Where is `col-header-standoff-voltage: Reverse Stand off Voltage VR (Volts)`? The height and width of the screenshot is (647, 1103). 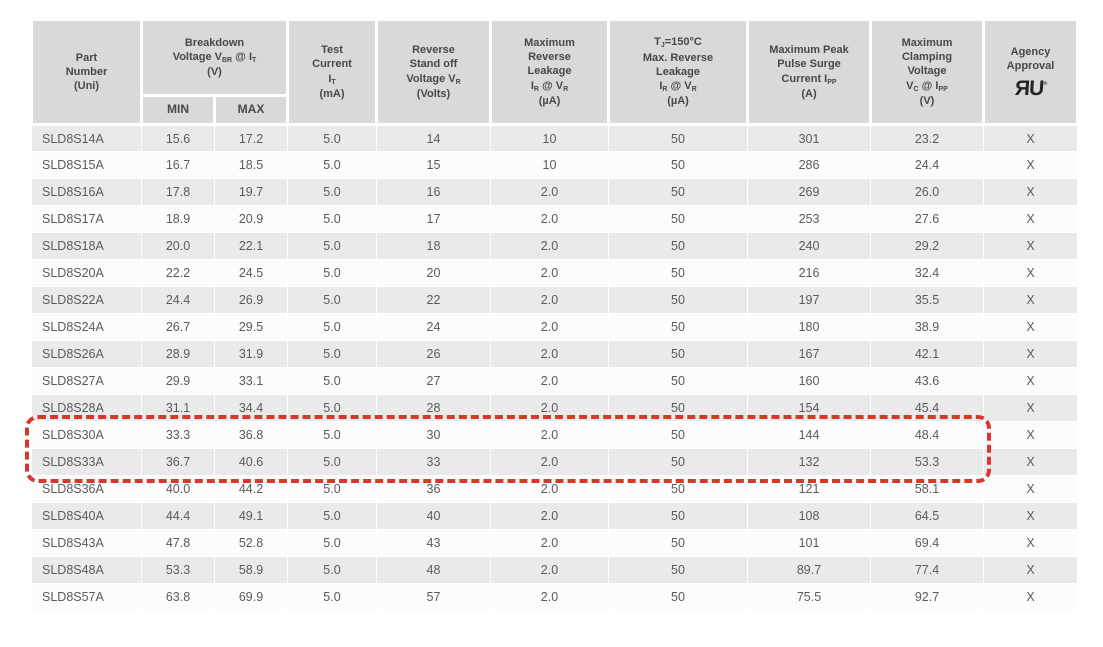 col-header-standoff-voltage: Reverse Stand off Voltage VR (Volts) is located at coordinates (433, 72).